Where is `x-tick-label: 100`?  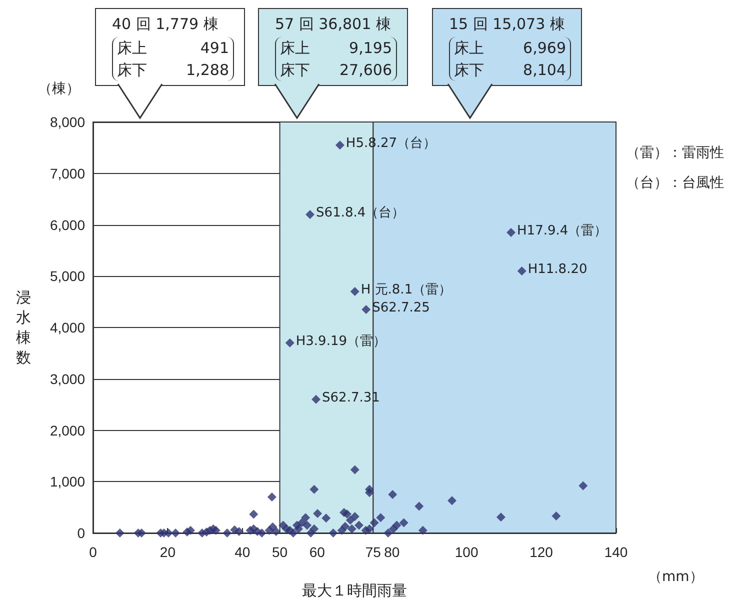
x-tick-label: 100 is located at coordinates (466, 552).